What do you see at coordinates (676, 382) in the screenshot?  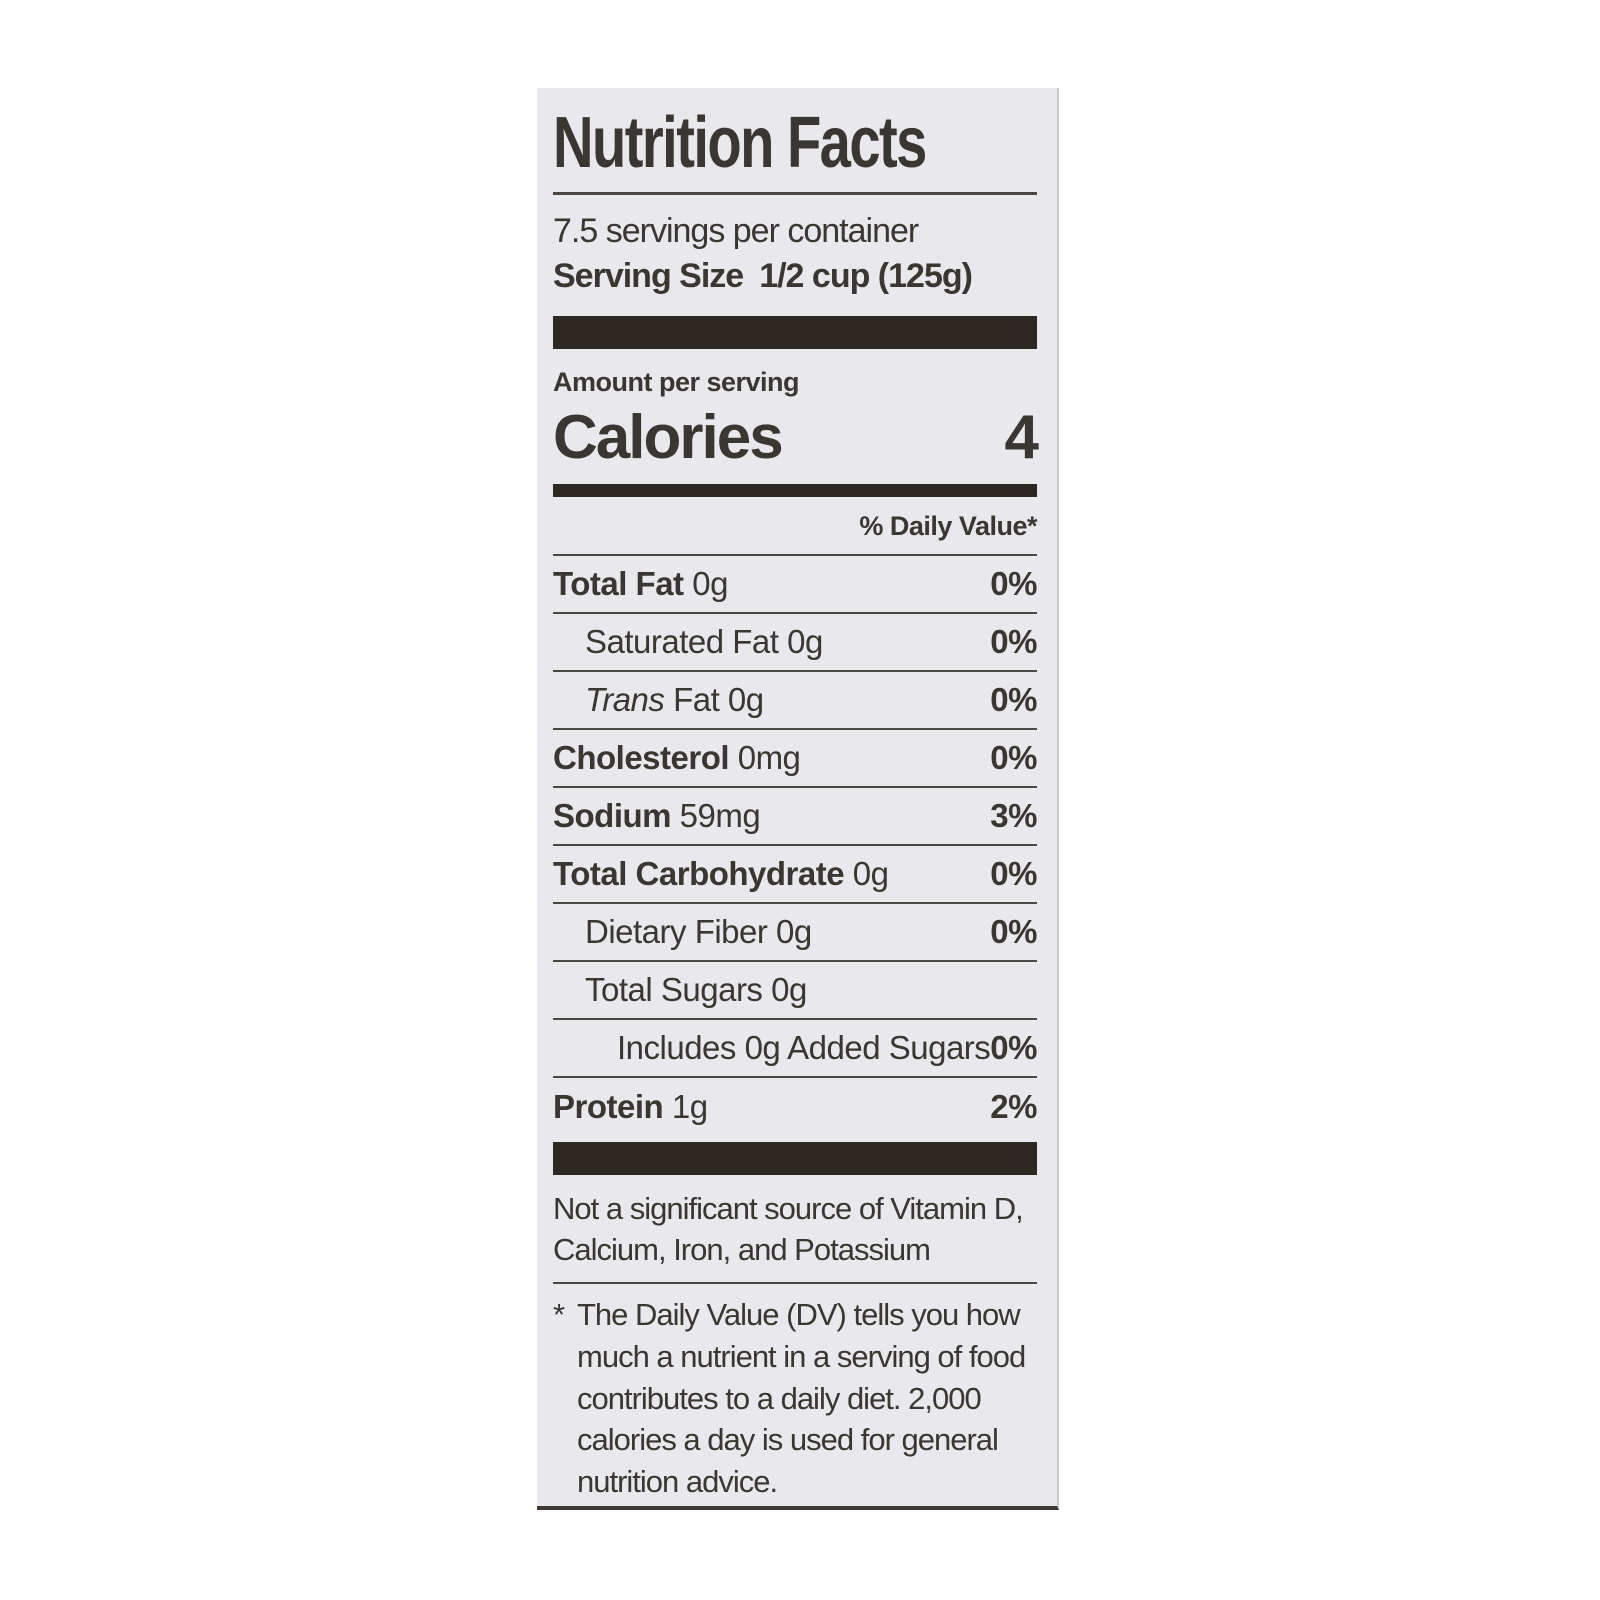 I see `amount-per-serving: Amount per serving` at bounding box center [676, 382].